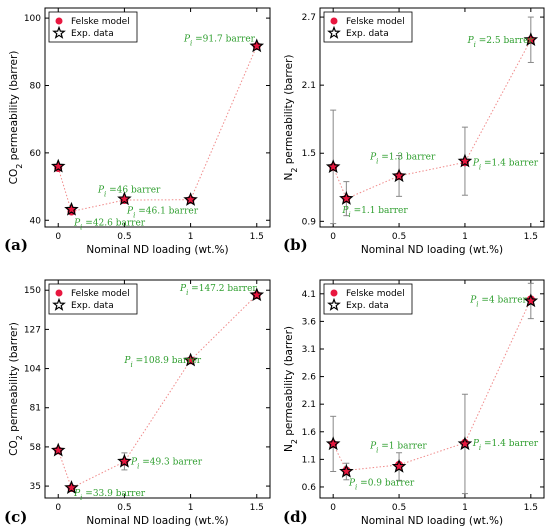  What do you see at coordinates (309, 460) in the screenshot?
I see `y-tick-label: 1.1` at bounding box center [309, 460].